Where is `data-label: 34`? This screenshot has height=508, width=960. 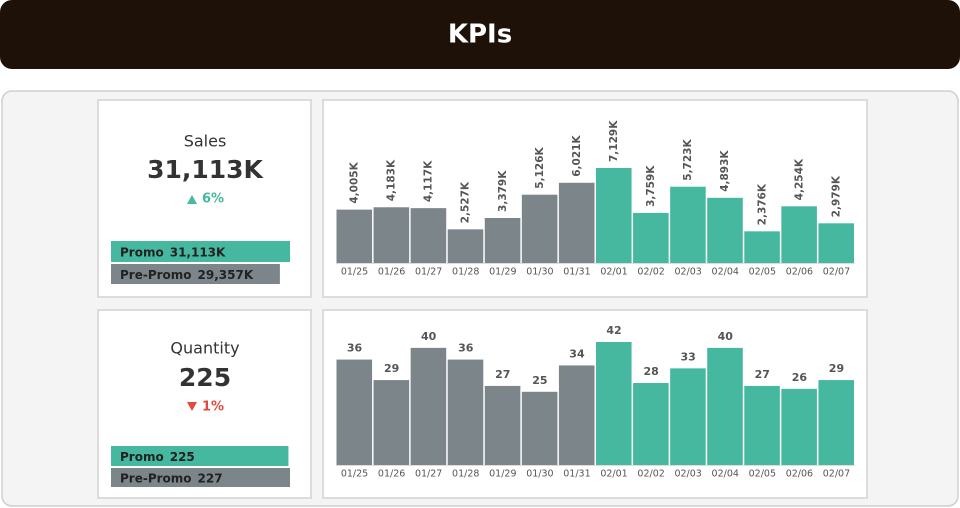
data-label: 34 is located at coordinates (577, 353).